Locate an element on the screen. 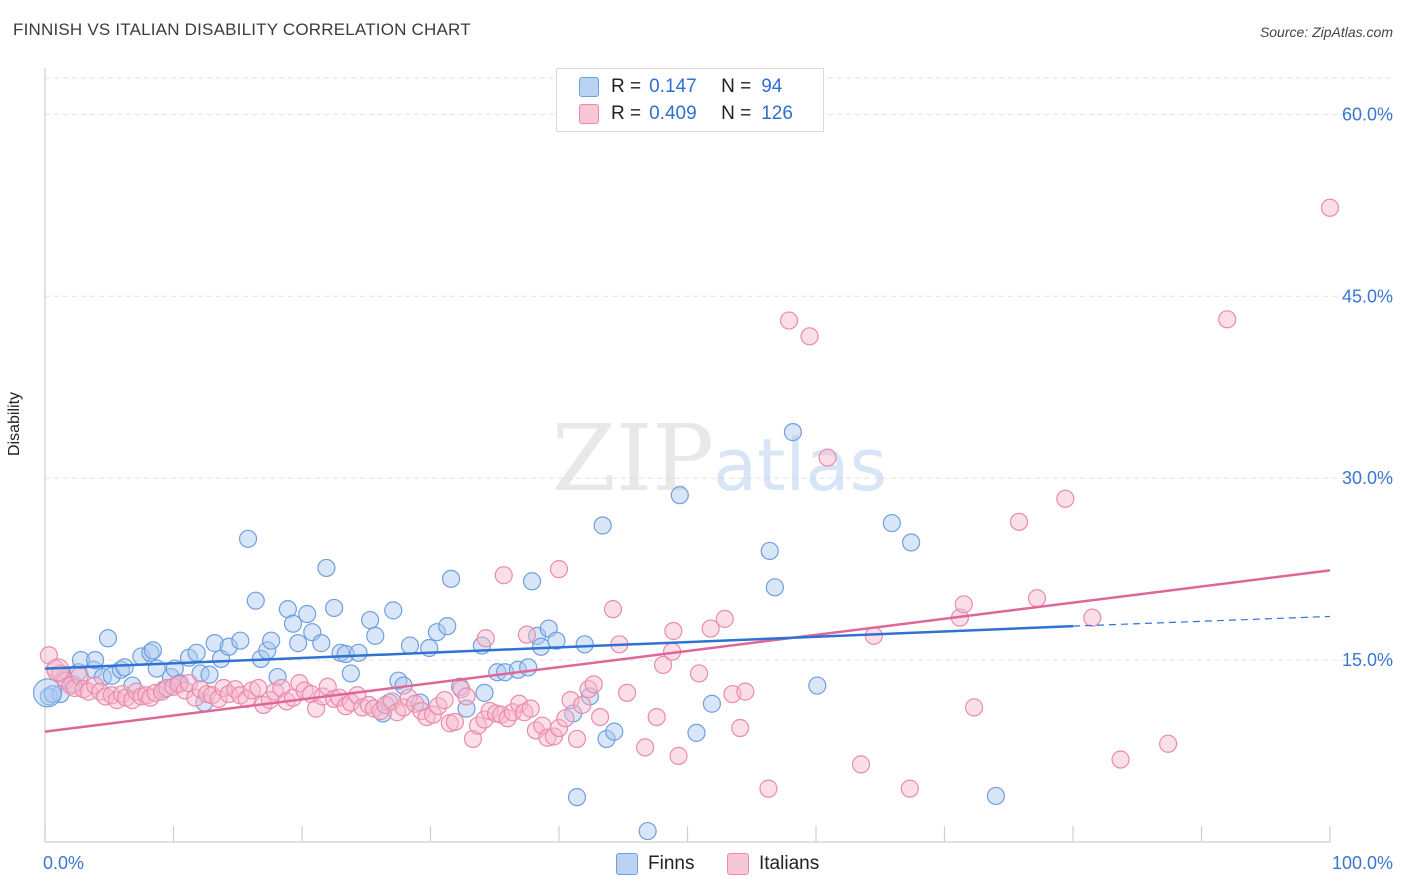 This screenshot has width=1406, height=892. italians-swatch is located at coordinates (589, 114).